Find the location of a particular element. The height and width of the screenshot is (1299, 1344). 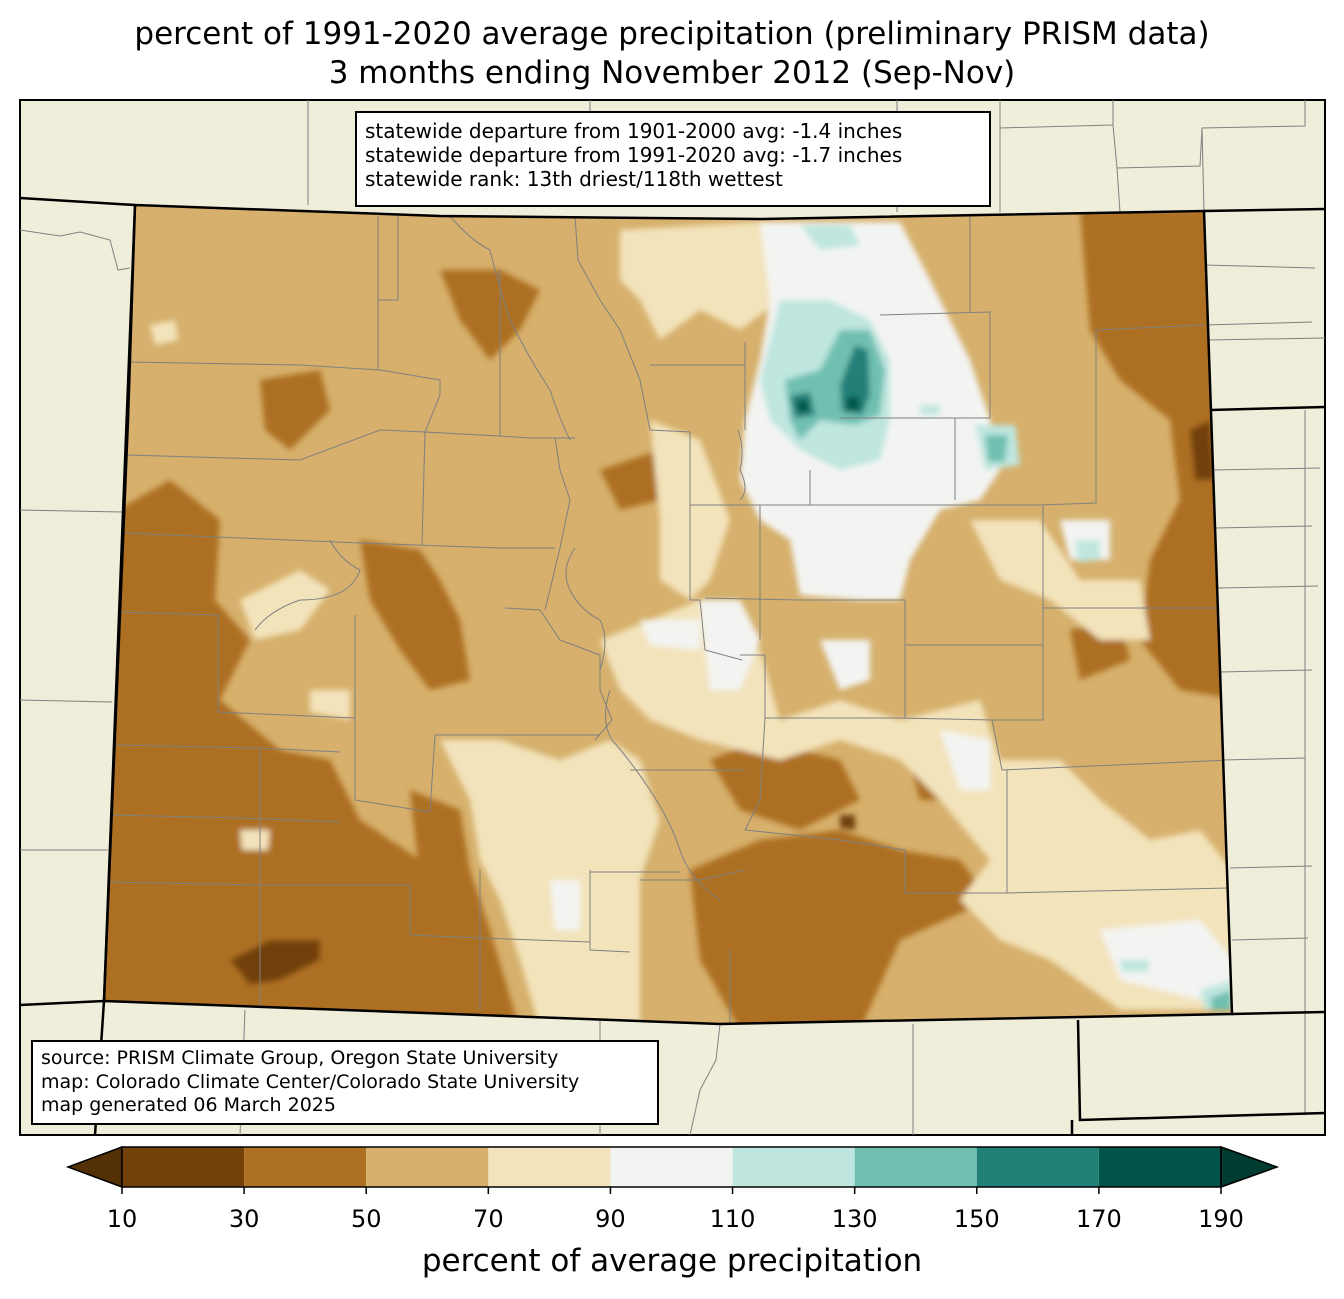

generated-date-line: map generated 06 March 2025 is located at coordinates (188, 1105).